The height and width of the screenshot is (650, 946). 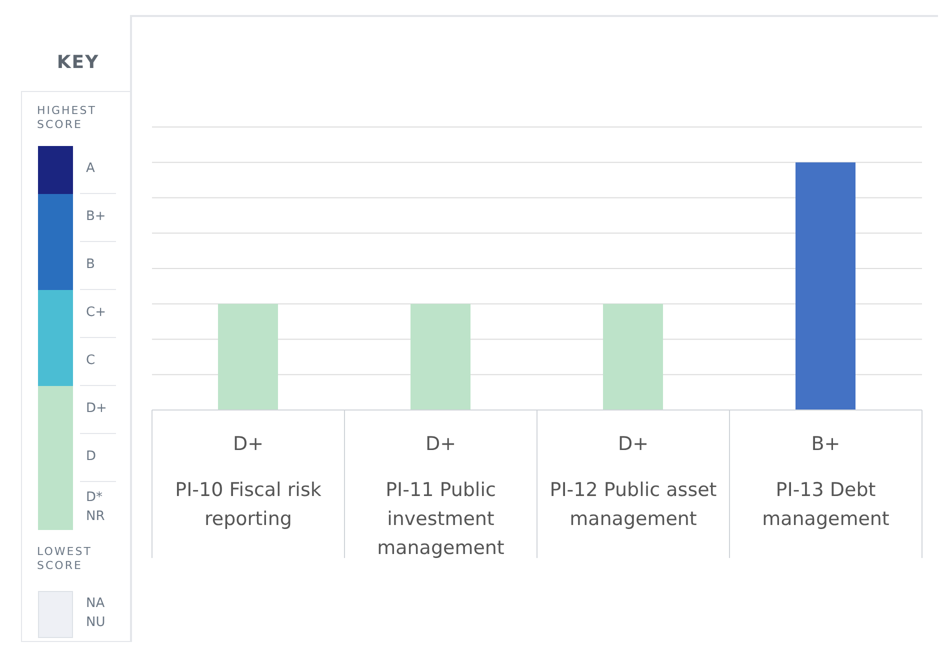 What do you see at coordinates (95, 603) in the screenshot?
I see `text: NA` at bounding box center [95, 603].